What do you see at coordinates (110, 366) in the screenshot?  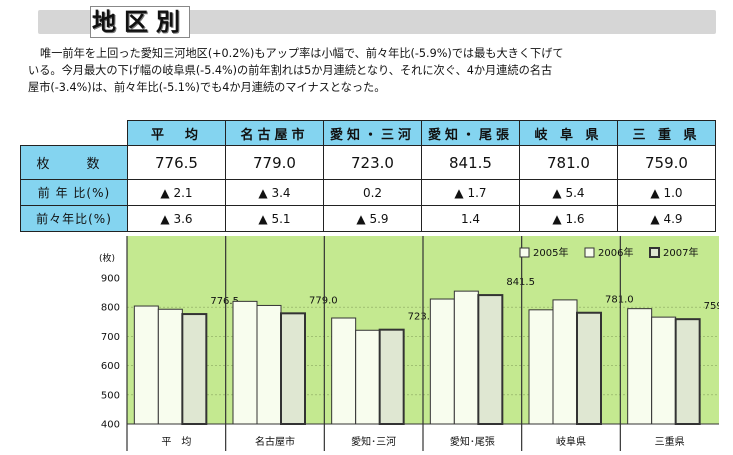 I see `y-tick-label: 600` at bounding box center [110, 366].